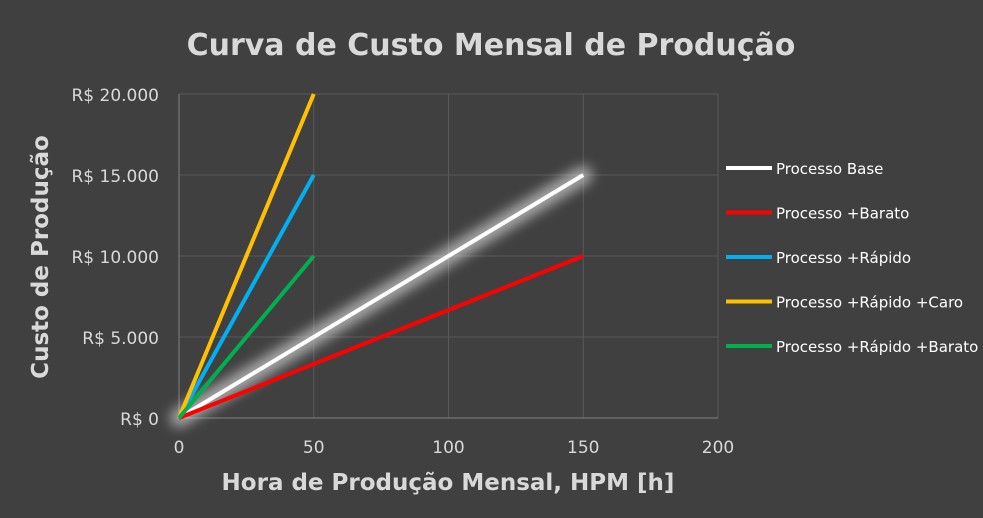 This screenshot has height=518, width=983. Describe the element at coordinates (583, 448) in the screenshot. I see `x-tick-label: 150` at that location.